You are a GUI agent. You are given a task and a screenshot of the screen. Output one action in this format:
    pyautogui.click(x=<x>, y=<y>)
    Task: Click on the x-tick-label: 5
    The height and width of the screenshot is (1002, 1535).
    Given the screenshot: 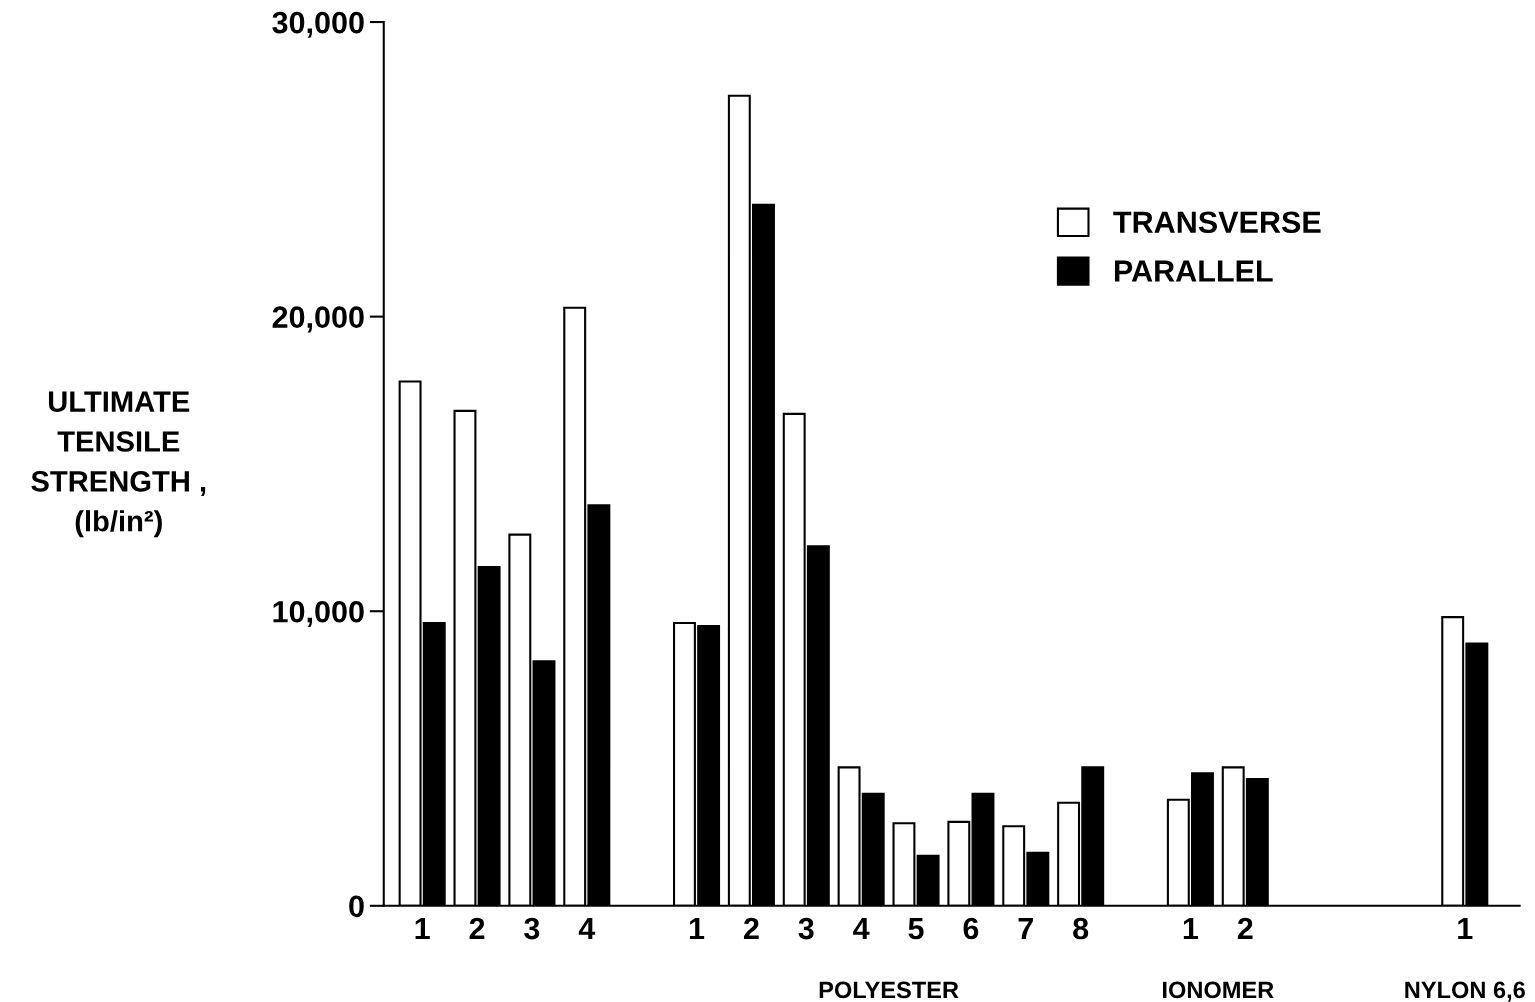 What is the action you would take?
    pyautogui.click(x=916, y=929)
    